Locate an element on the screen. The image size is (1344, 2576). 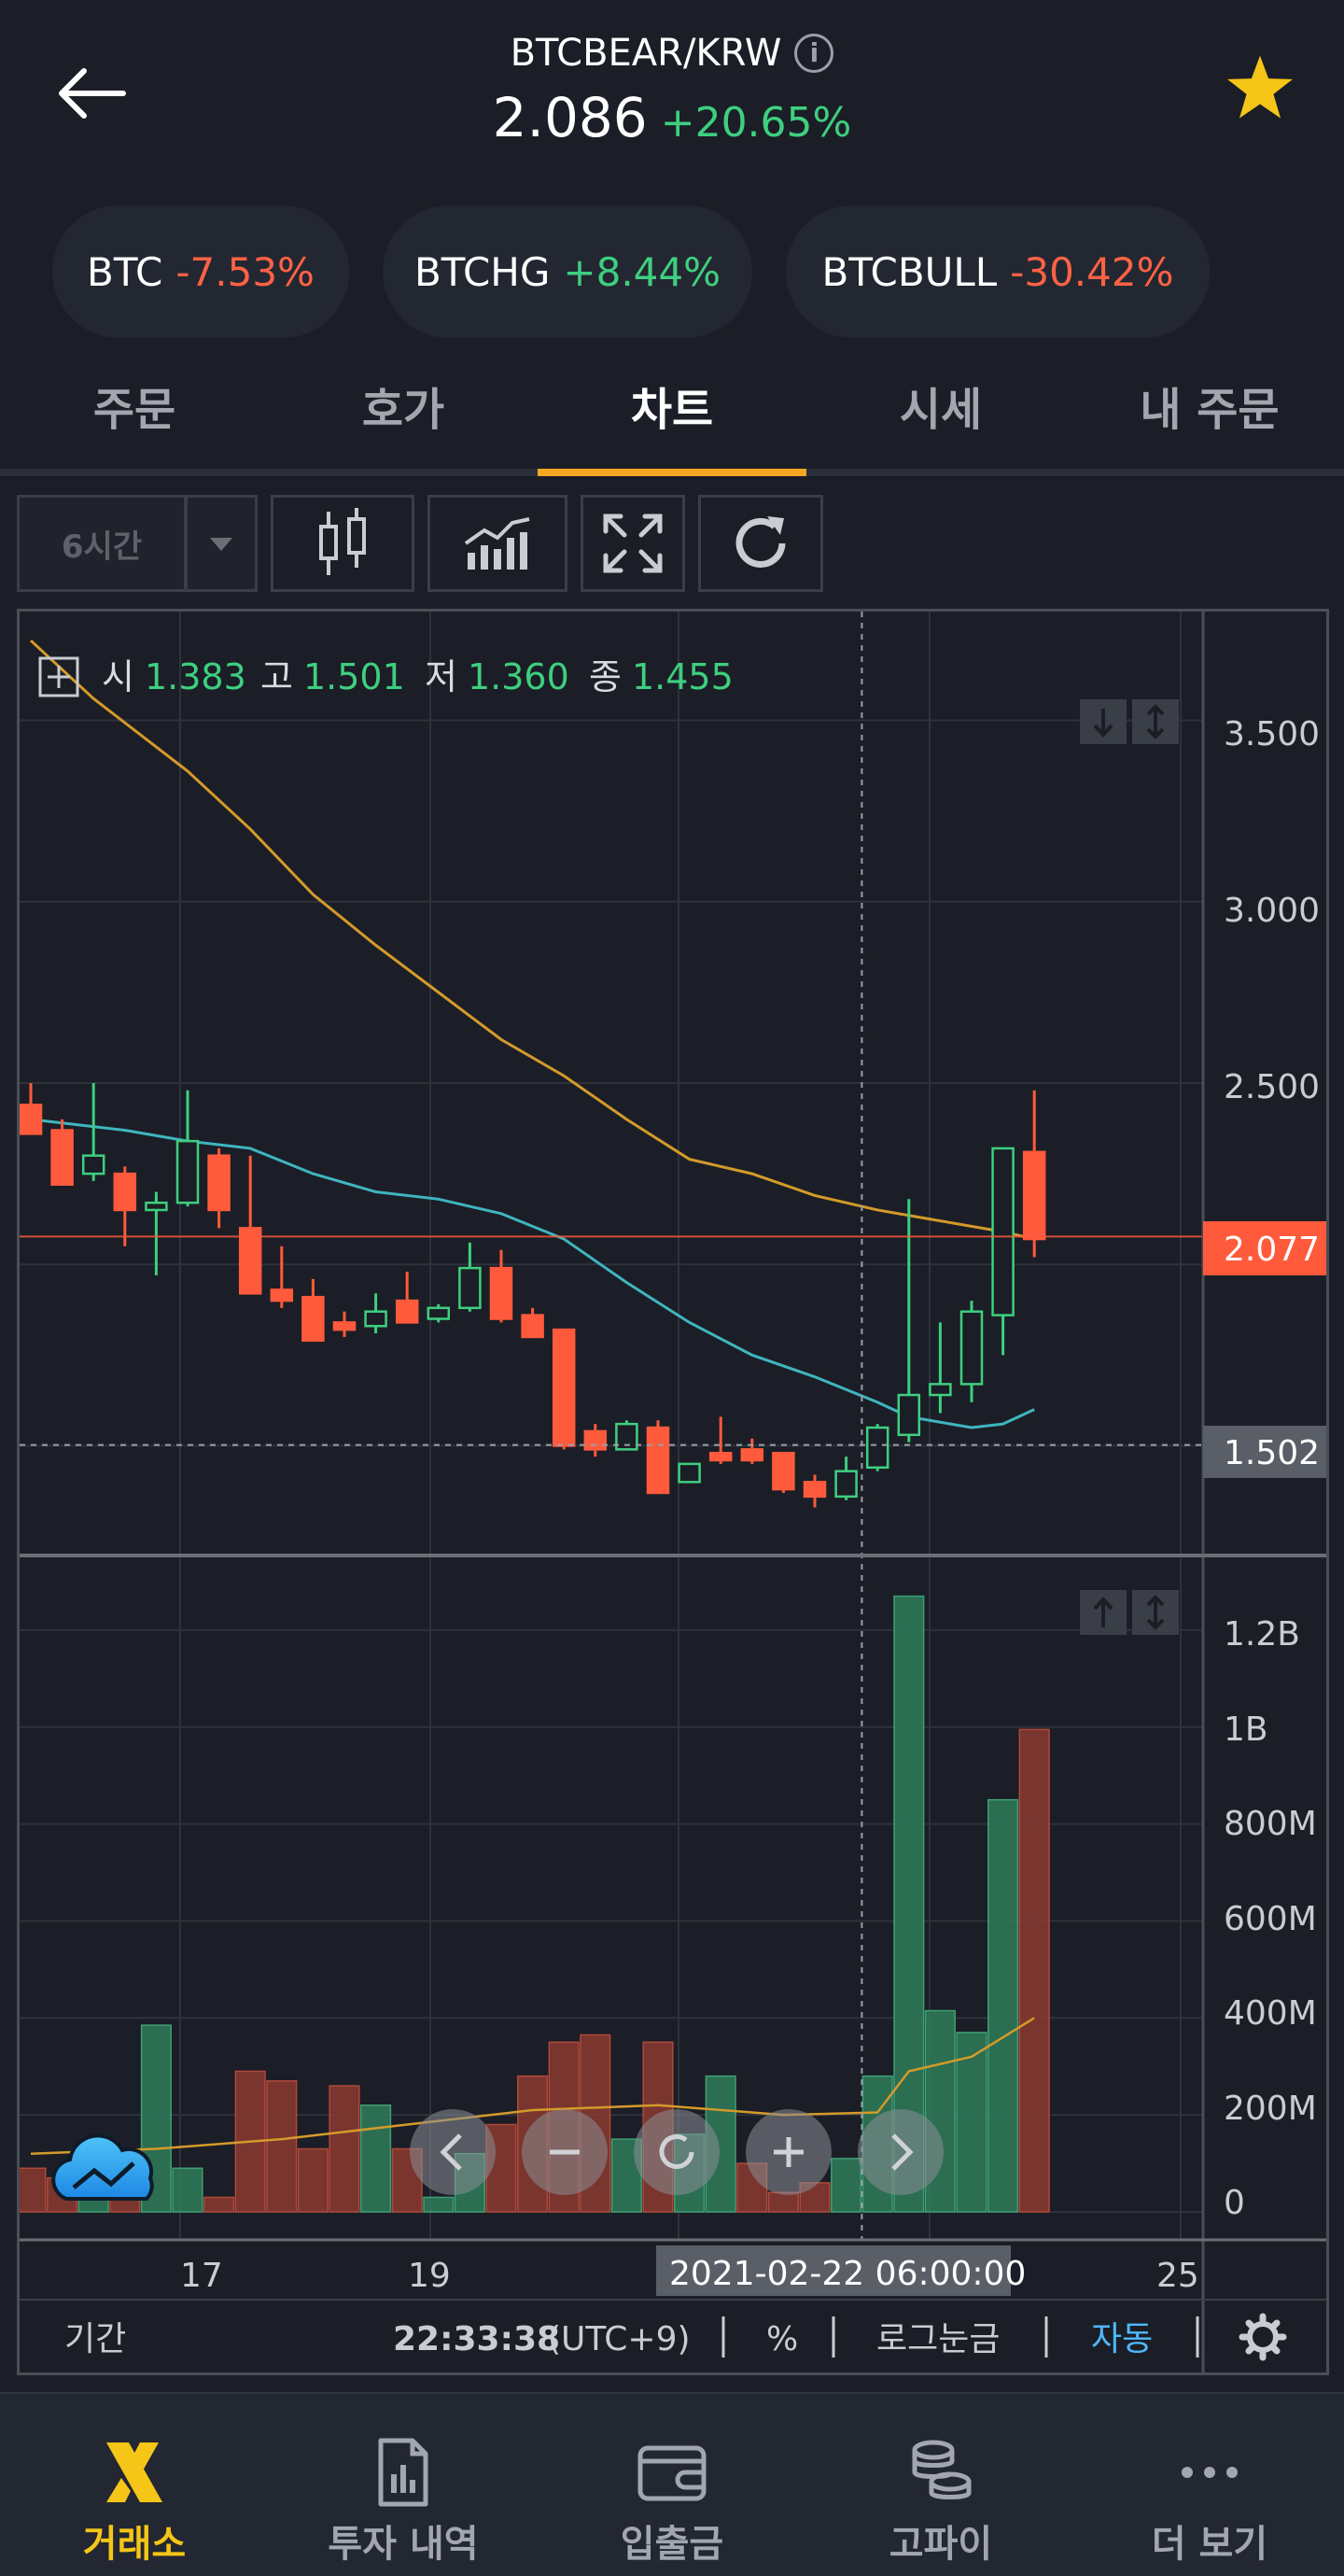
open-label: 시 is located at coordinates (118, 677).